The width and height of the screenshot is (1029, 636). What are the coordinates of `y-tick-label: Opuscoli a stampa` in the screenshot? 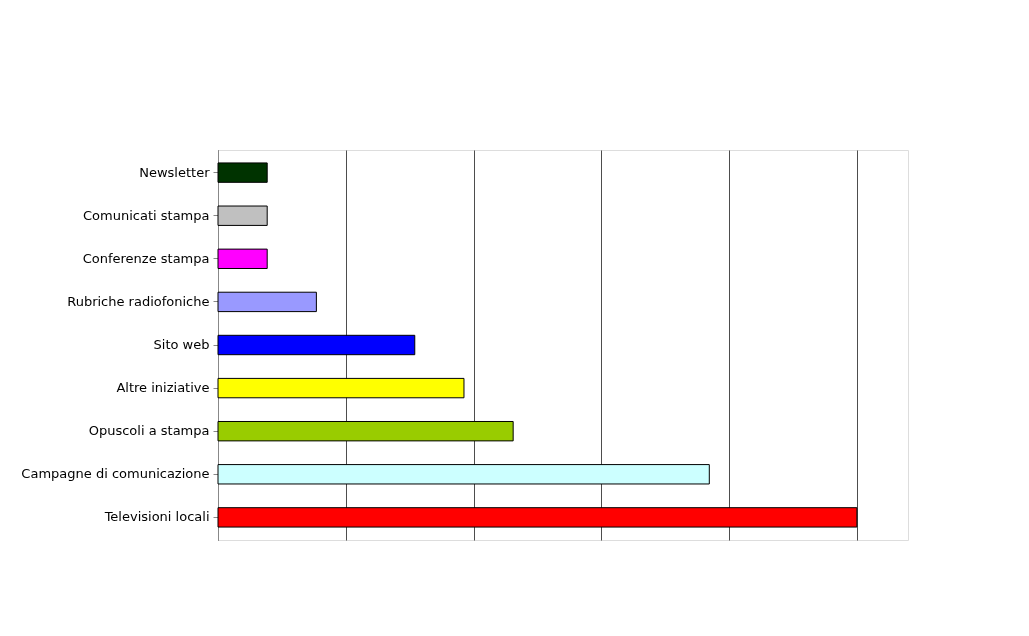 It's located at (149, 431).